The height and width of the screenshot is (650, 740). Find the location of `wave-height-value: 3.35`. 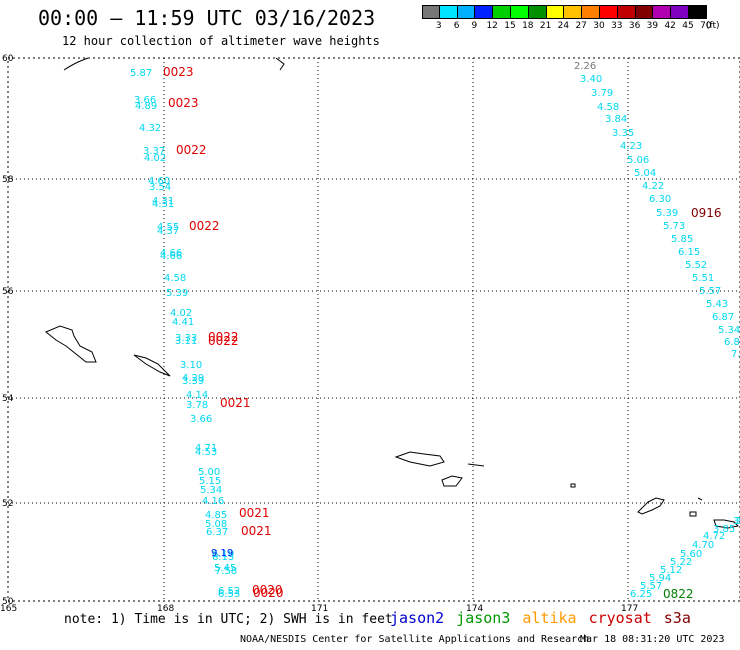

wave-height-value: 3.35 is located at coordinates (623, 133).